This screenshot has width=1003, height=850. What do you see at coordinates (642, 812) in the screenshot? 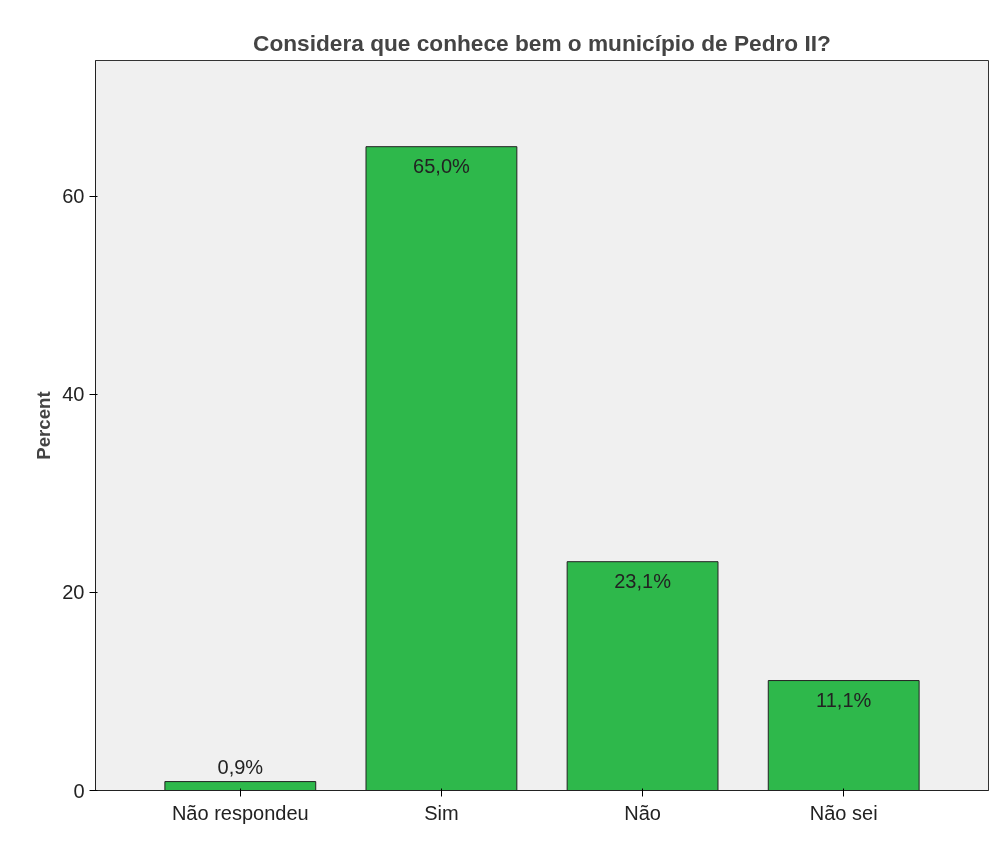
I see `x-tick-label: Não` at bounding box center [642, 812].